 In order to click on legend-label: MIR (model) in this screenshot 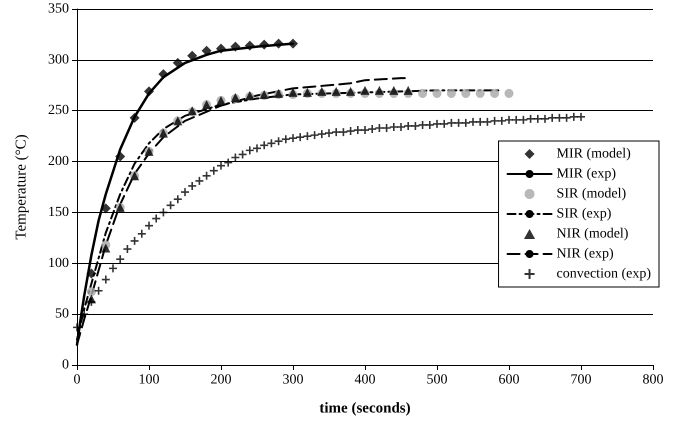, I will do `click(594, 154)`.